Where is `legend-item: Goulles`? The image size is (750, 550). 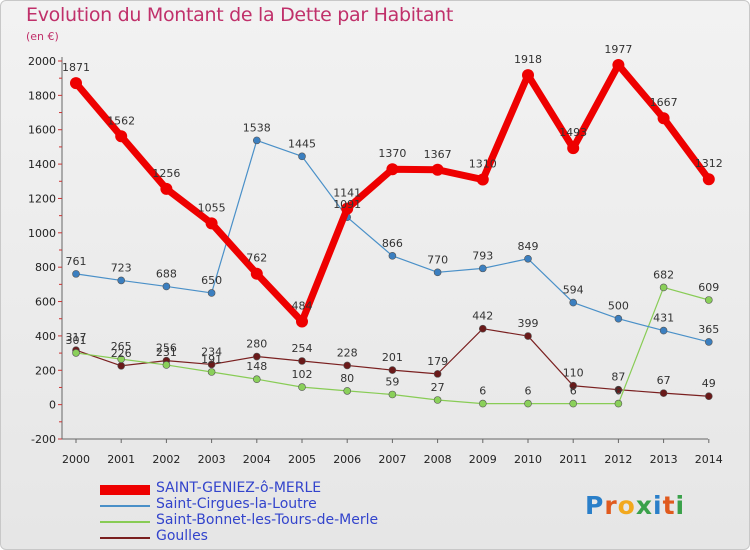
legend-item: Goulles is located at coordinates (260, 537).